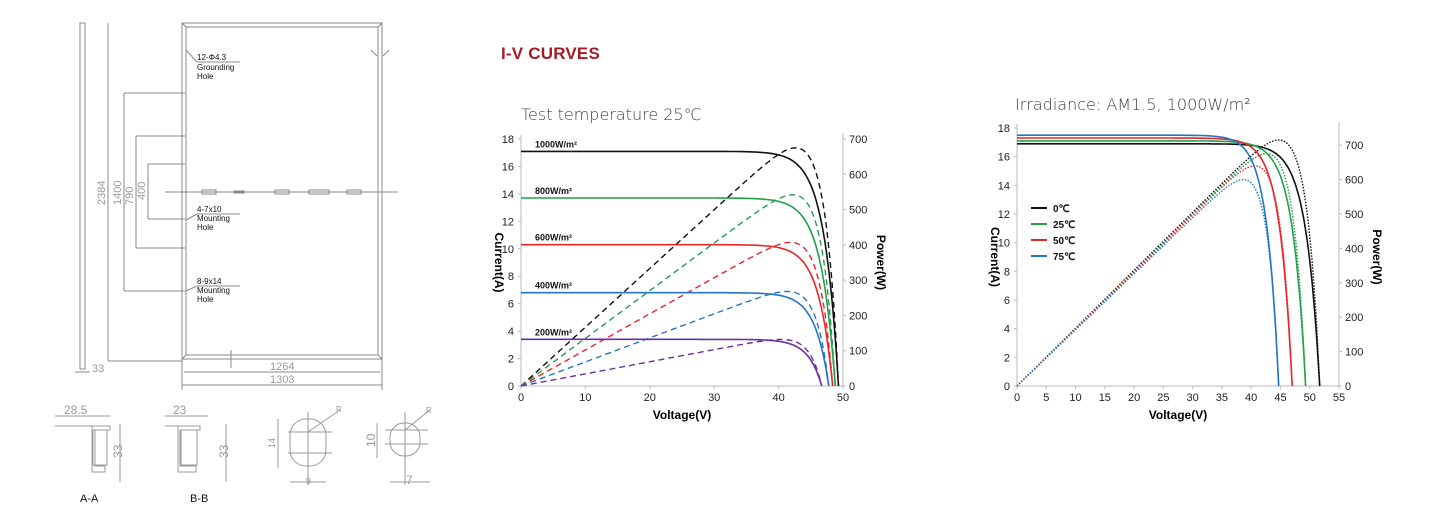  Describe the element at coordinates (553, 286) in the screenshot. I see `series-label: 400W/m²` at that location.